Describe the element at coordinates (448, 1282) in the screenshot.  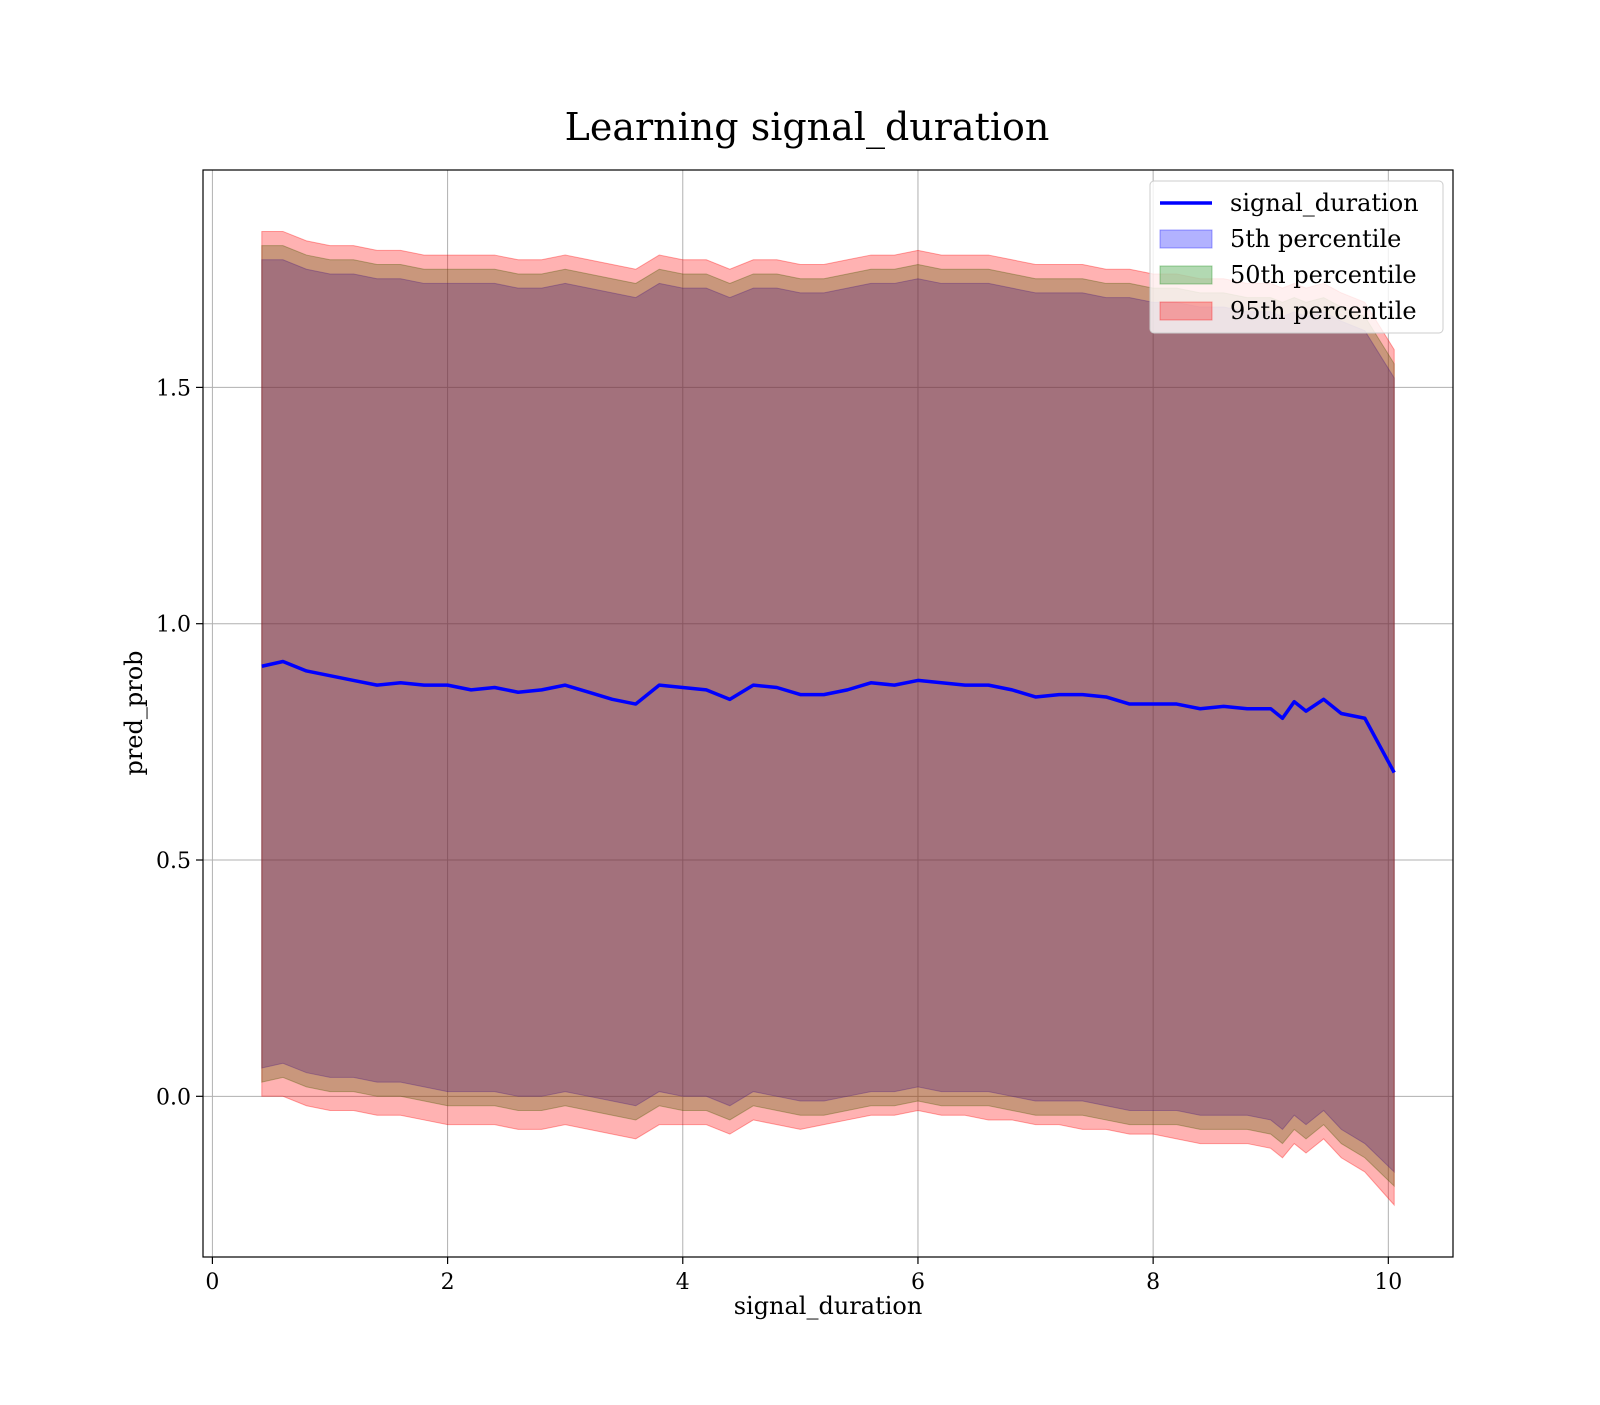
I see `x-tick-label: 2` at that location.